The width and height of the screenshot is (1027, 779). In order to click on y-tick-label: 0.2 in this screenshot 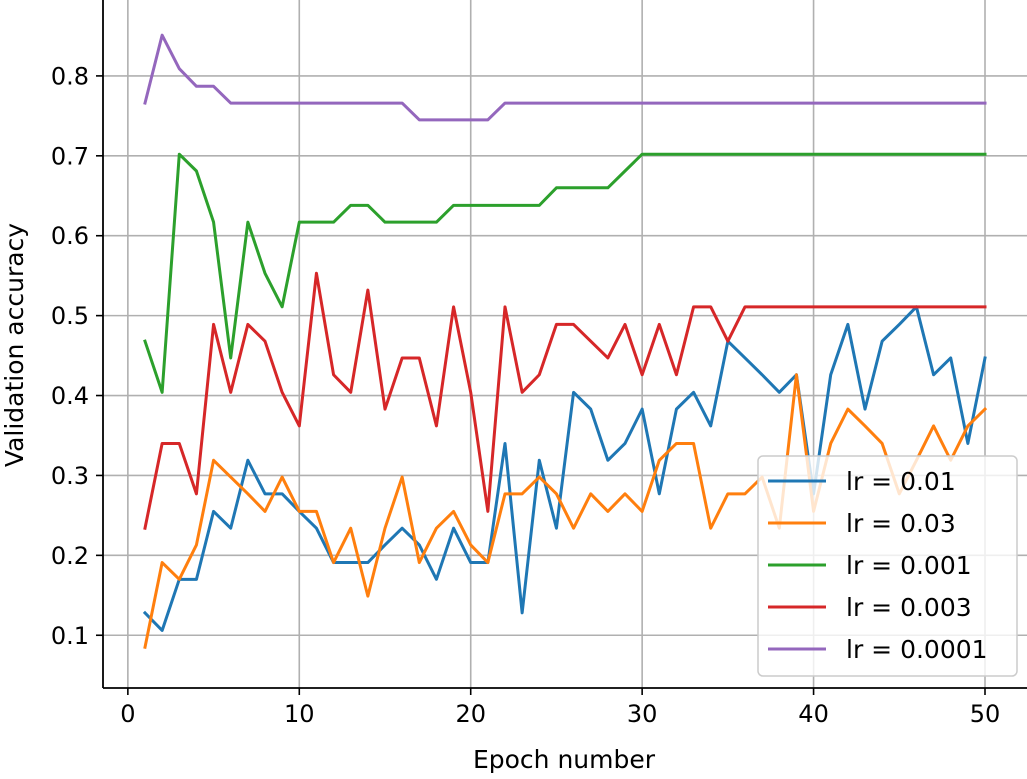, I will do `click(70, 556)`.